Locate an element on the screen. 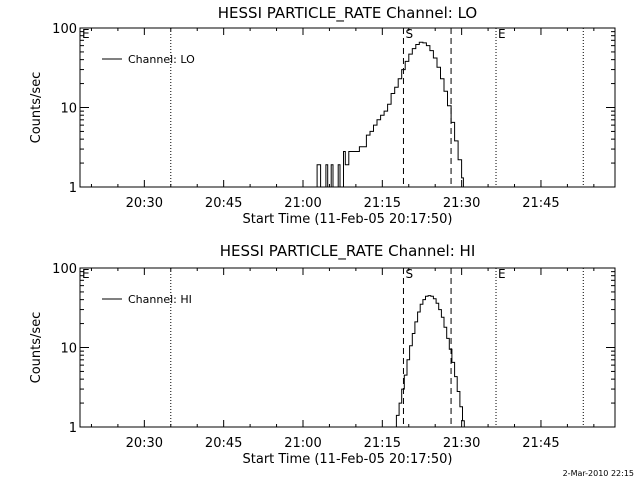 This screenshot has width=640, height=480. chart-title: HESSI PARTICLE_RATE Channel: HI is located at coordinates (348, 251).